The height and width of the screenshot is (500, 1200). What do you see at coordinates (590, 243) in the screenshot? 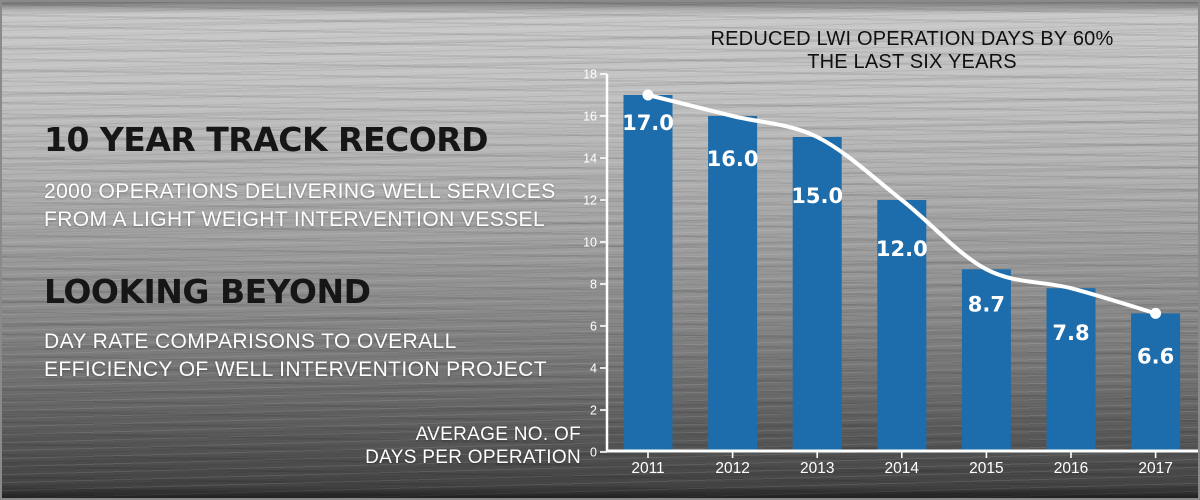
I see `y-tick-label: 10` at bounding box center [590, 243].